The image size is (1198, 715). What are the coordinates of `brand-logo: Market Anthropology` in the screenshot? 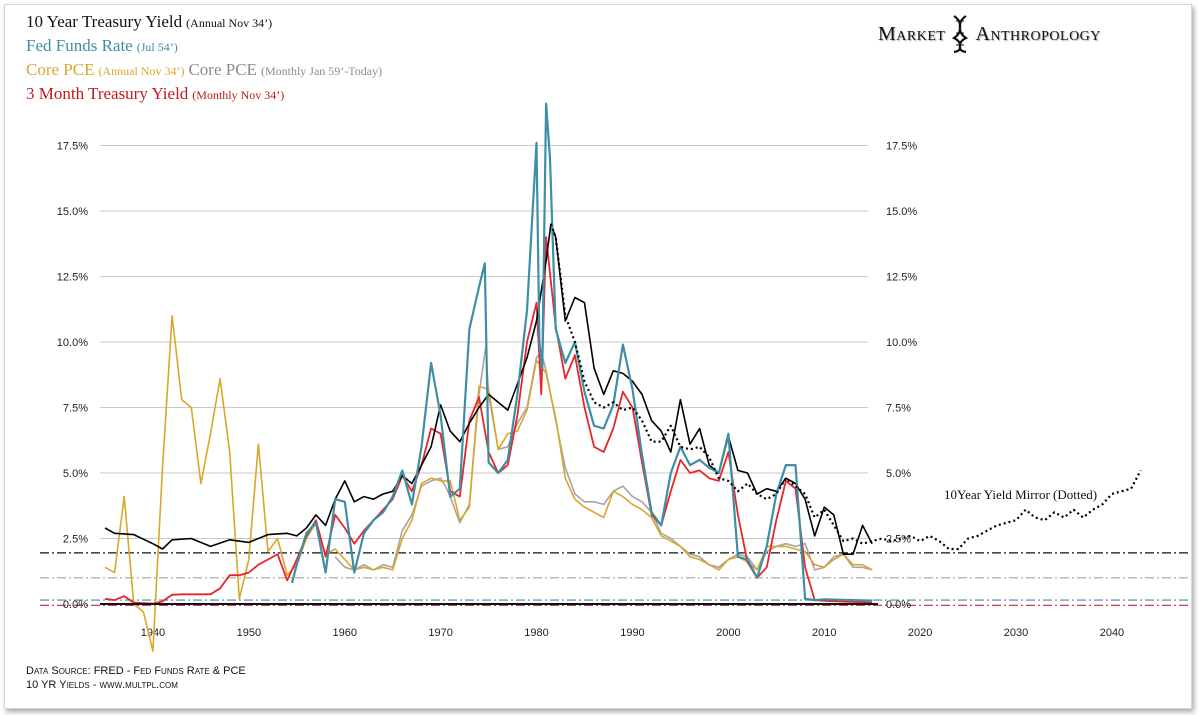 It's located at (989, 34).